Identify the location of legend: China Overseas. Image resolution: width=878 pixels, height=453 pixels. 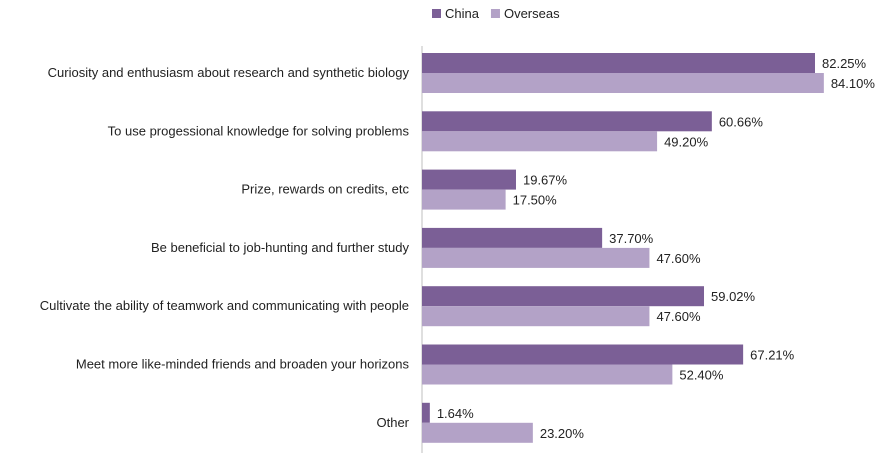
(496, 13).